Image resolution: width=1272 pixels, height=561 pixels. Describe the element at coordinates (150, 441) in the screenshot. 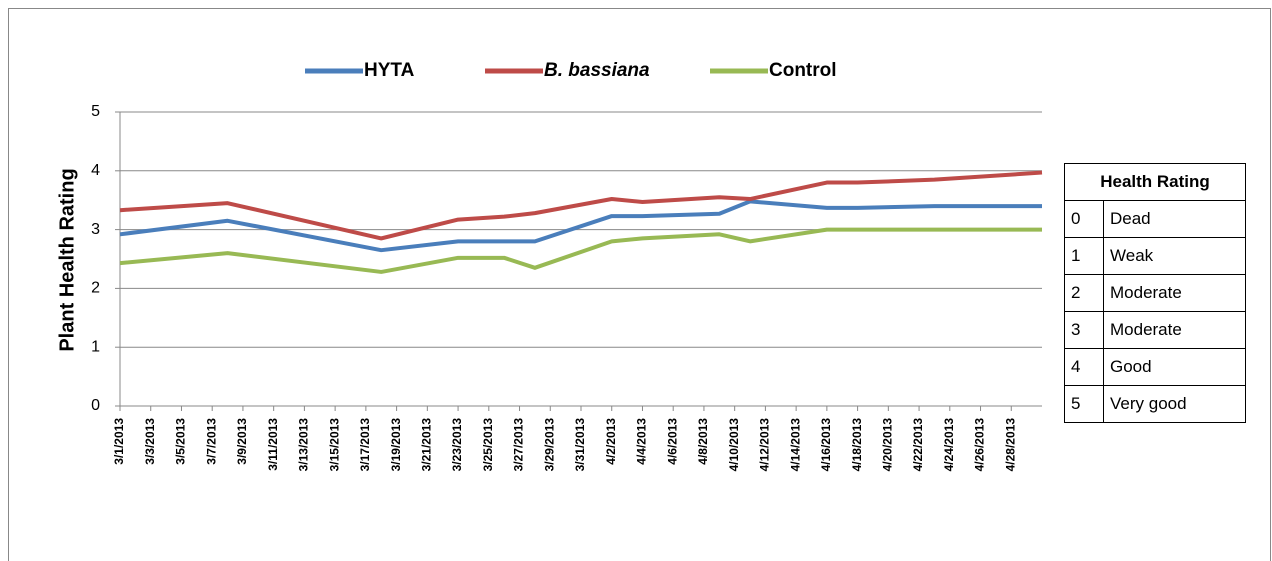

I see `x-tick-label: 3/3/2013` at that location.